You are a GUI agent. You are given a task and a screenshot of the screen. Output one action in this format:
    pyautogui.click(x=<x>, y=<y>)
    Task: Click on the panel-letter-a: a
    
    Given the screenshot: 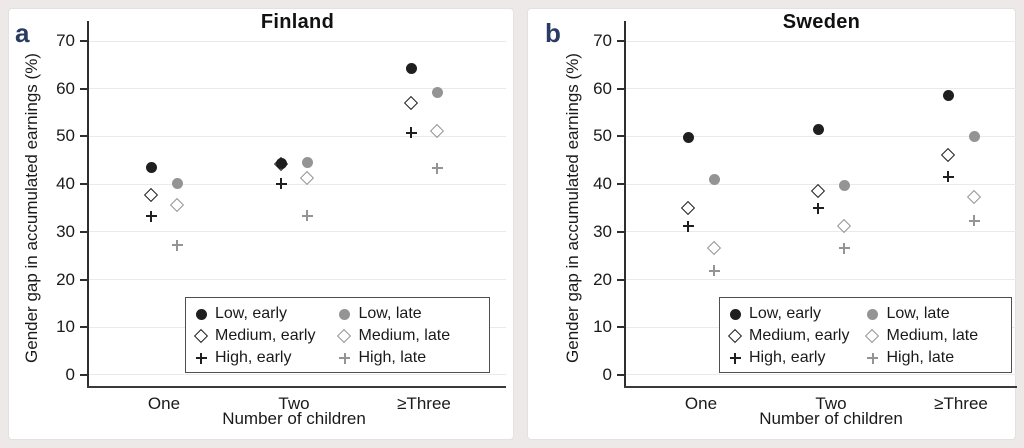 What is the action you would take?
    pyautogui.click(x=22, y=33)
    